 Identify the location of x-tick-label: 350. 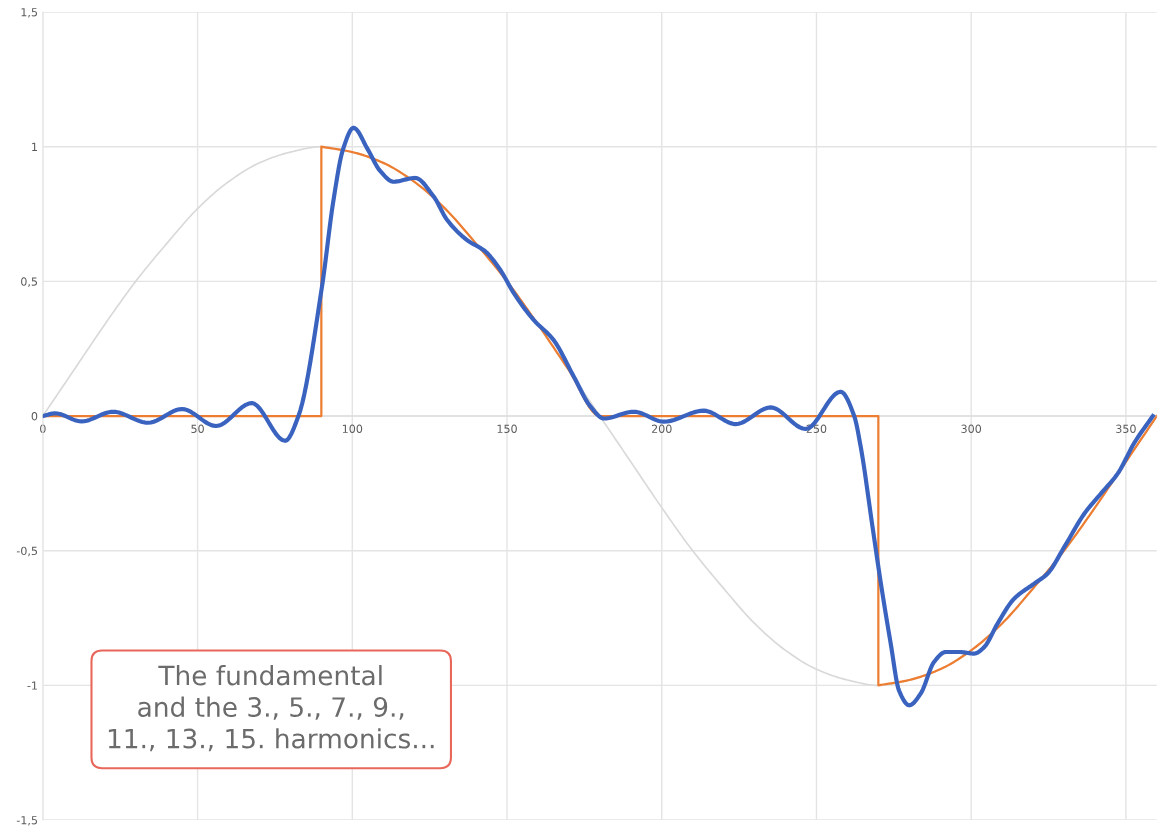
(1126, 428).